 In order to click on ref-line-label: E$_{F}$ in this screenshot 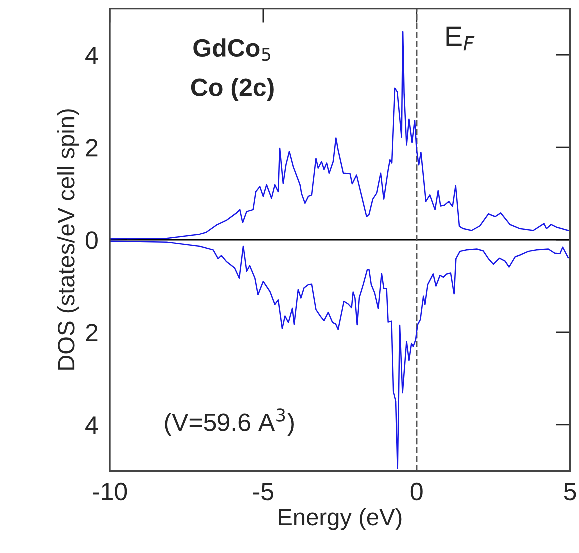, I will do `click(460, 38)`.